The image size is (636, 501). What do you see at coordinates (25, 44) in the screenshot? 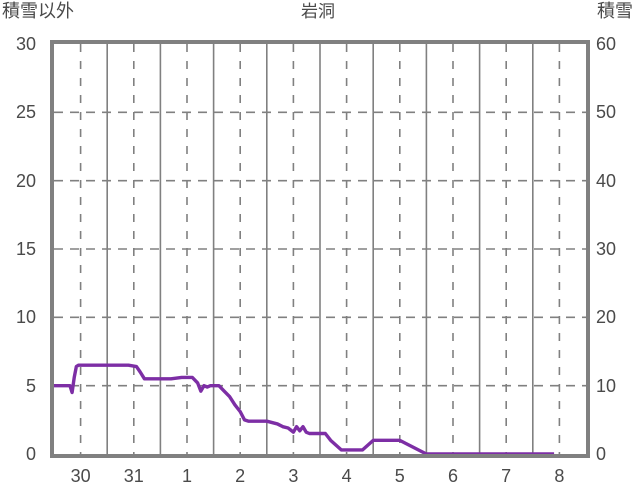
I see `left-axis-tick-label: 30` at bounding box center [25, 44].